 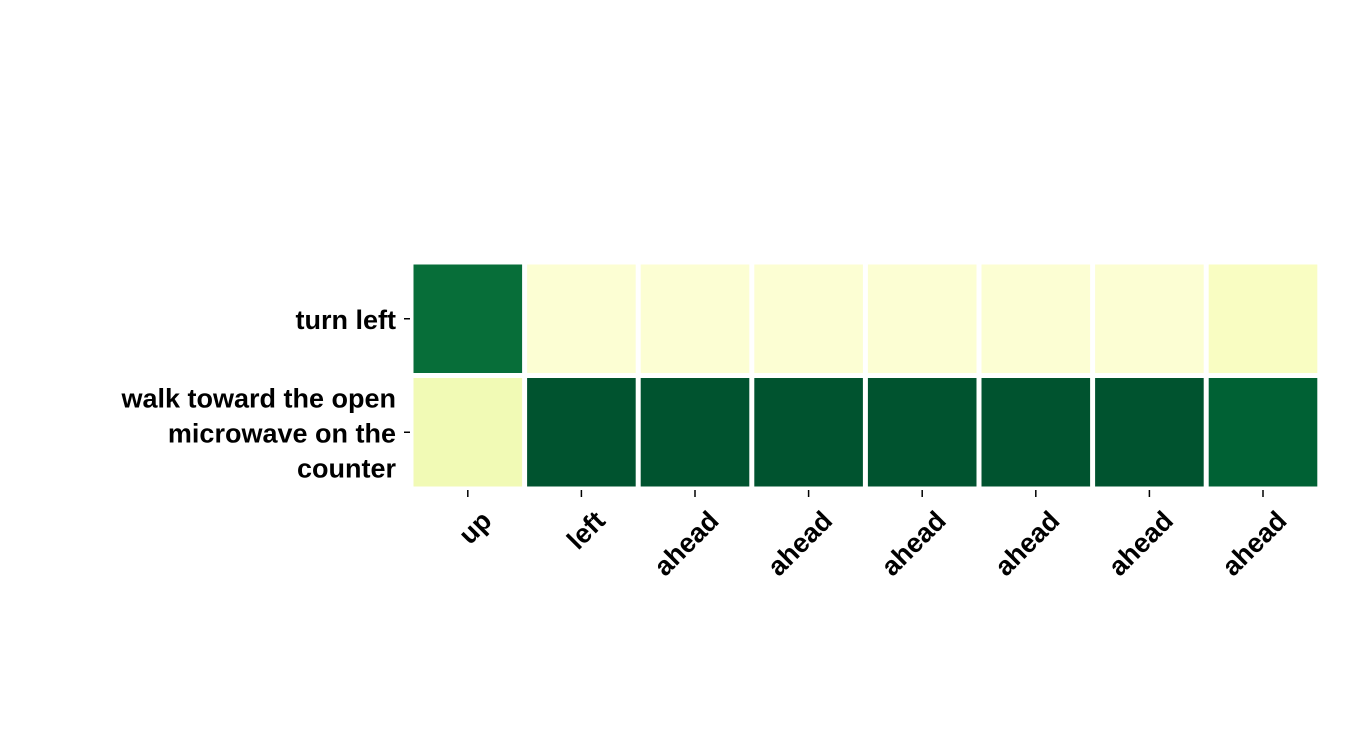 I want to click on heatmap-cell-r1-c2, so click(x=695, y=432).